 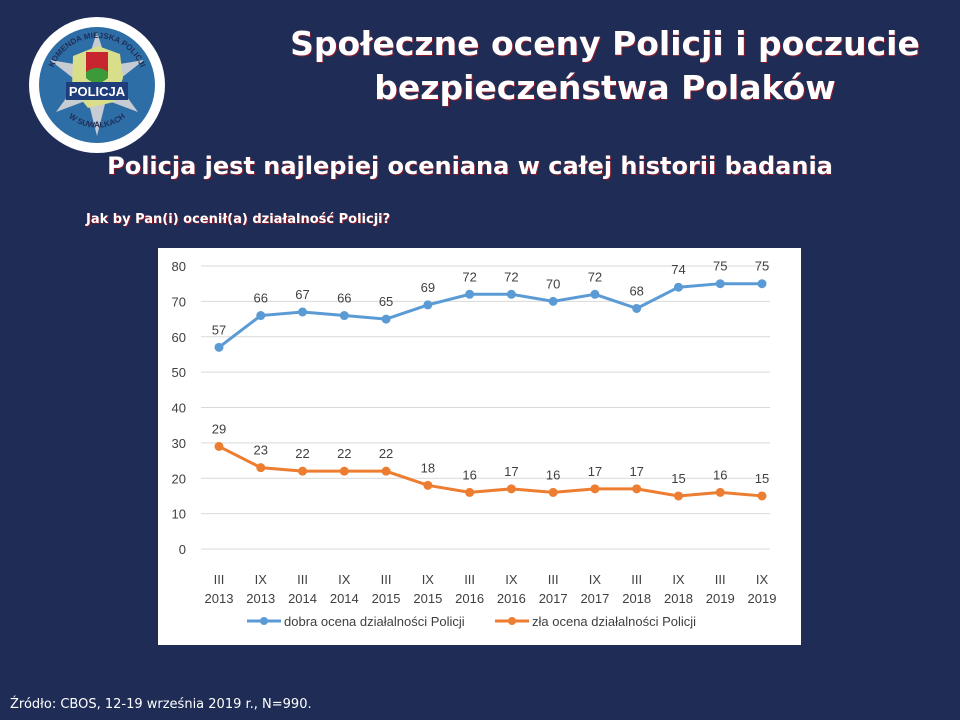 I want to click on logo-policja-text: POLICJA, so click(x=97, y=91).